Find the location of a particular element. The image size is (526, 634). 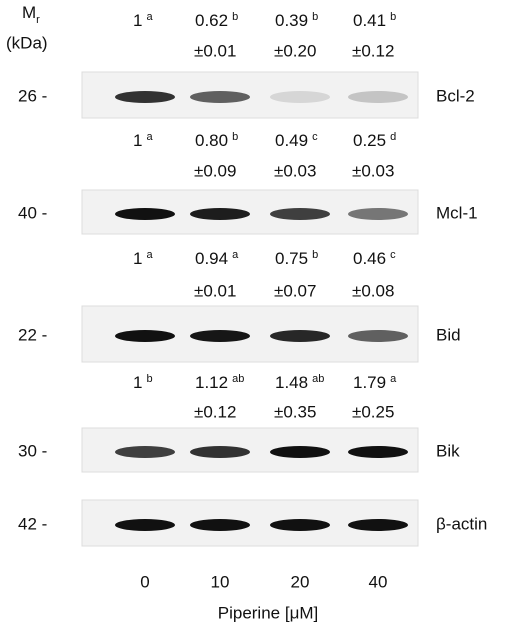

value: 0.75 is located at coordinates (291, 258).